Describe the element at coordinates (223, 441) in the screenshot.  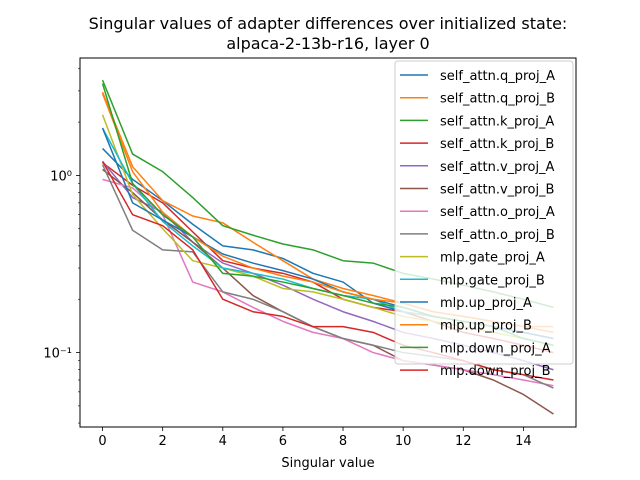
I see `x-tick-label: 4` at that location.